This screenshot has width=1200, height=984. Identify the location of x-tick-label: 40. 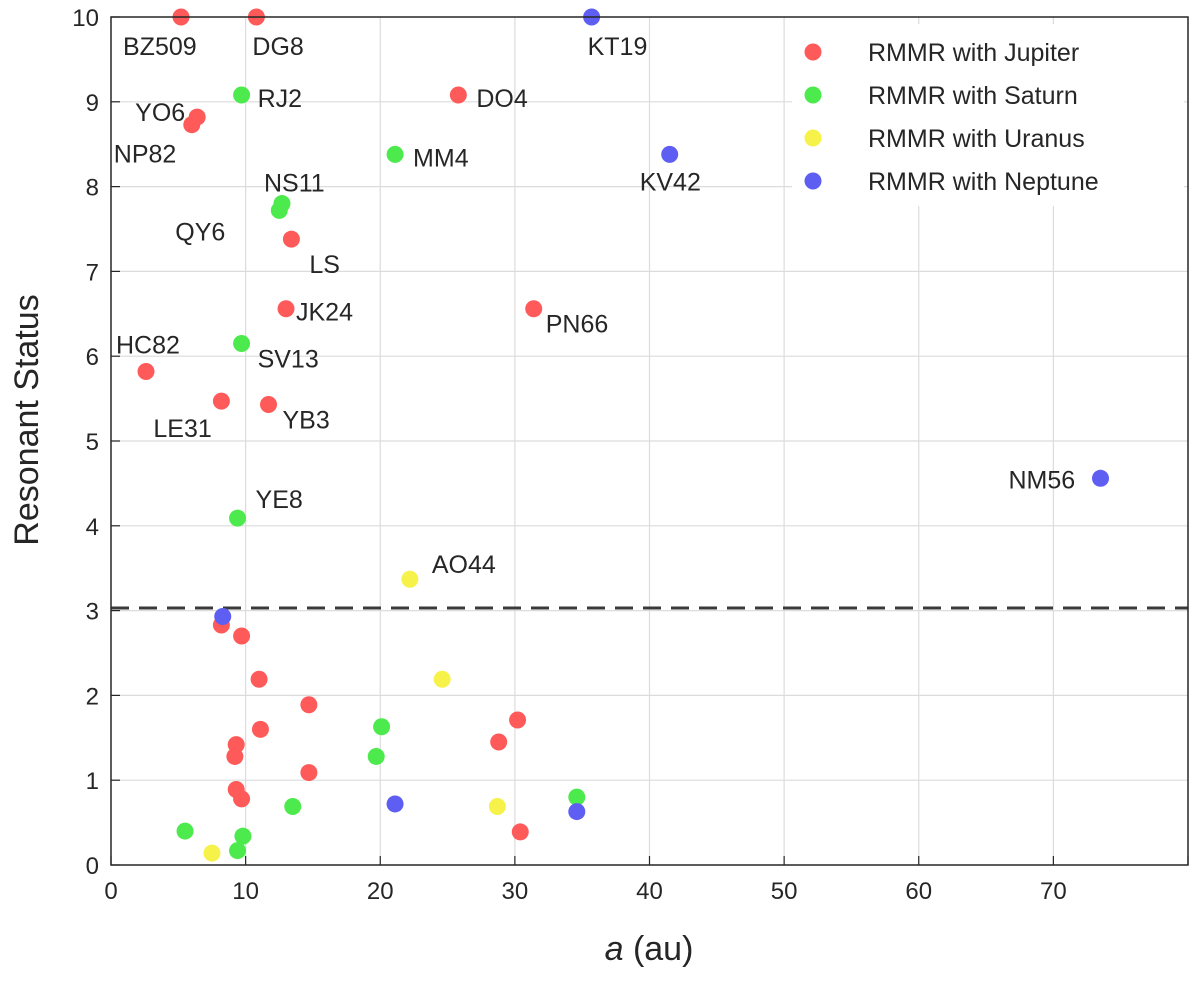
(649, 891).